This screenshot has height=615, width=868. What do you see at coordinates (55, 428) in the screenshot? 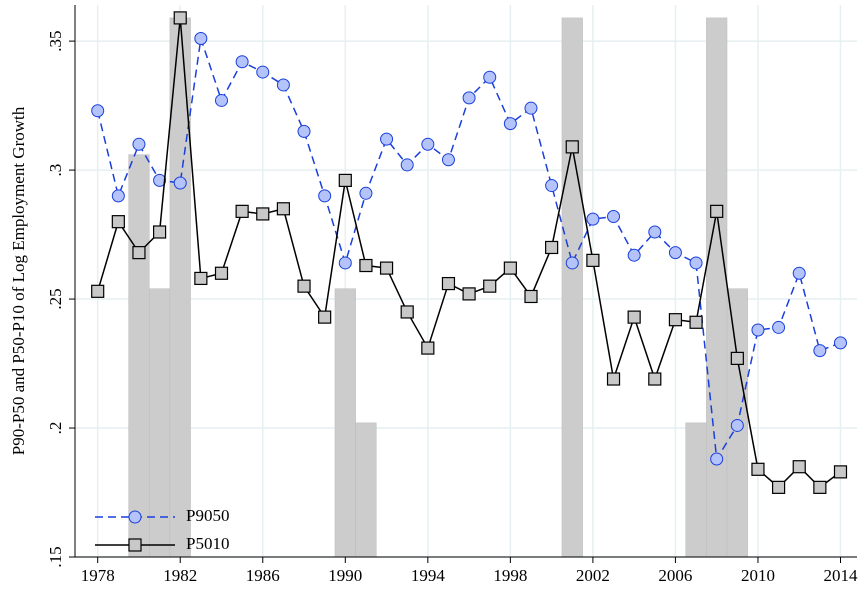
I see `y-tick-label: .2` at bounding box center [55, 428].